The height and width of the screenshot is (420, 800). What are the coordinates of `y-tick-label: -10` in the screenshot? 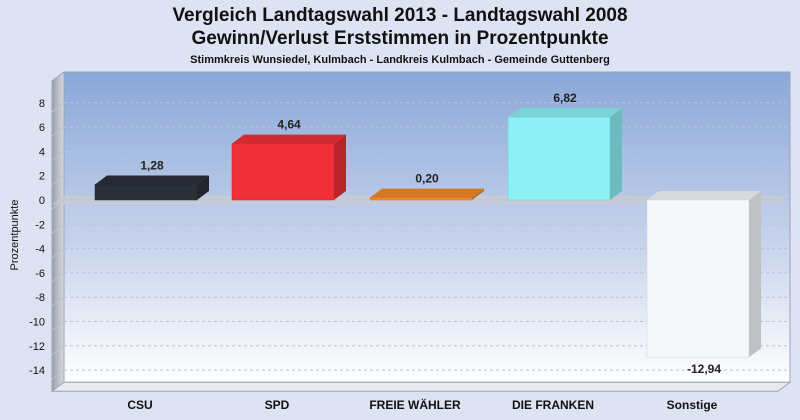 It's located at (37, 323).